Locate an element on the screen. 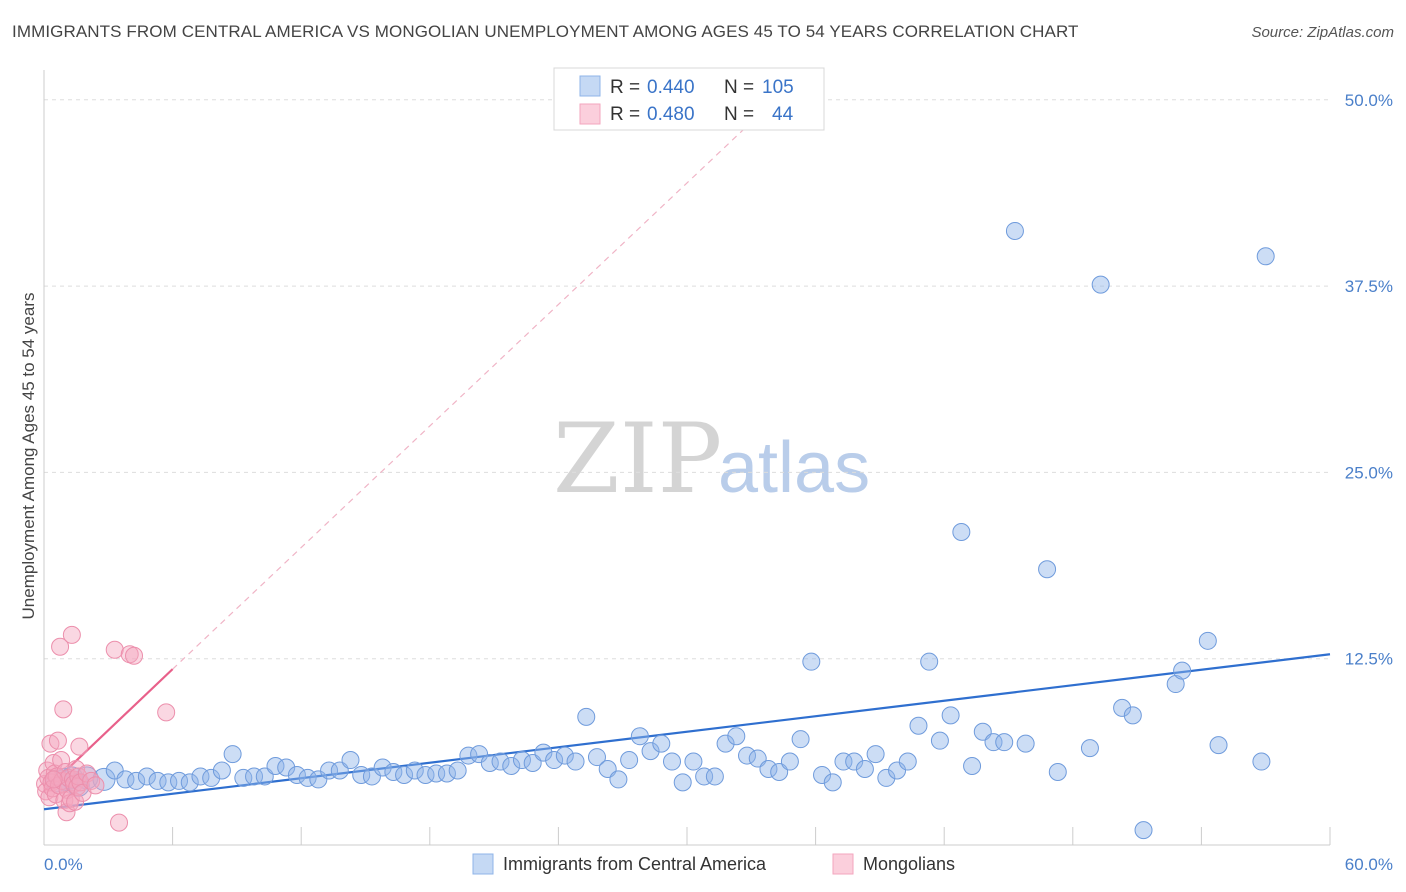 The image size is (1406, 892). x-tick-label-max: 60.0% is located at coordinates (1369, 864).